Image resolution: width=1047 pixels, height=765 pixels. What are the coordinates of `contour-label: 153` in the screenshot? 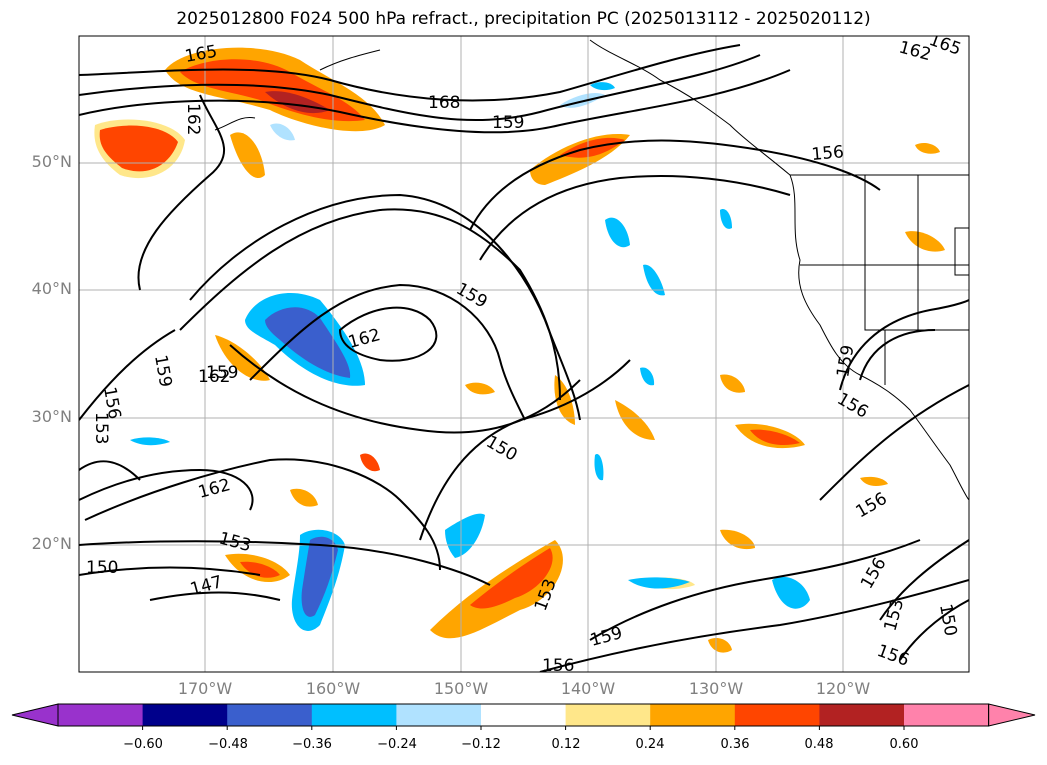 It's located at (101, 428).